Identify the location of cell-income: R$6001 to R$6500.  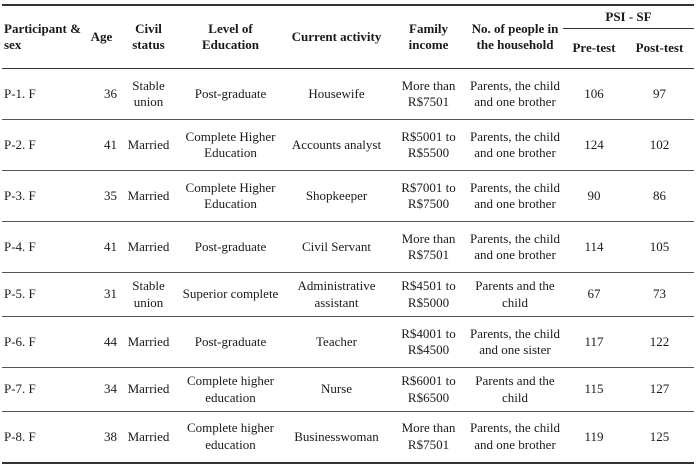
(428, 389).